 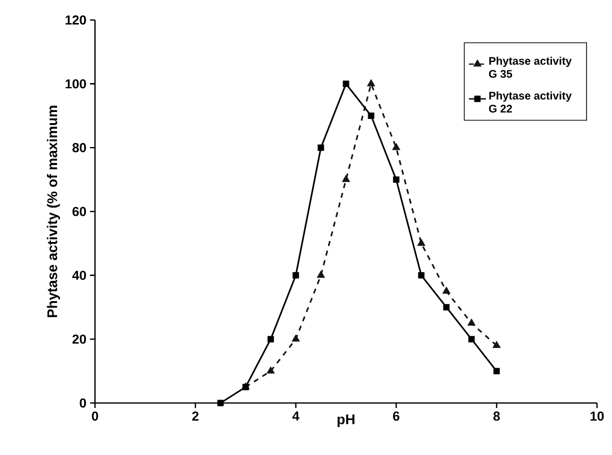 I want to click on y-tick-label: 80, so click(x=79, y=147).